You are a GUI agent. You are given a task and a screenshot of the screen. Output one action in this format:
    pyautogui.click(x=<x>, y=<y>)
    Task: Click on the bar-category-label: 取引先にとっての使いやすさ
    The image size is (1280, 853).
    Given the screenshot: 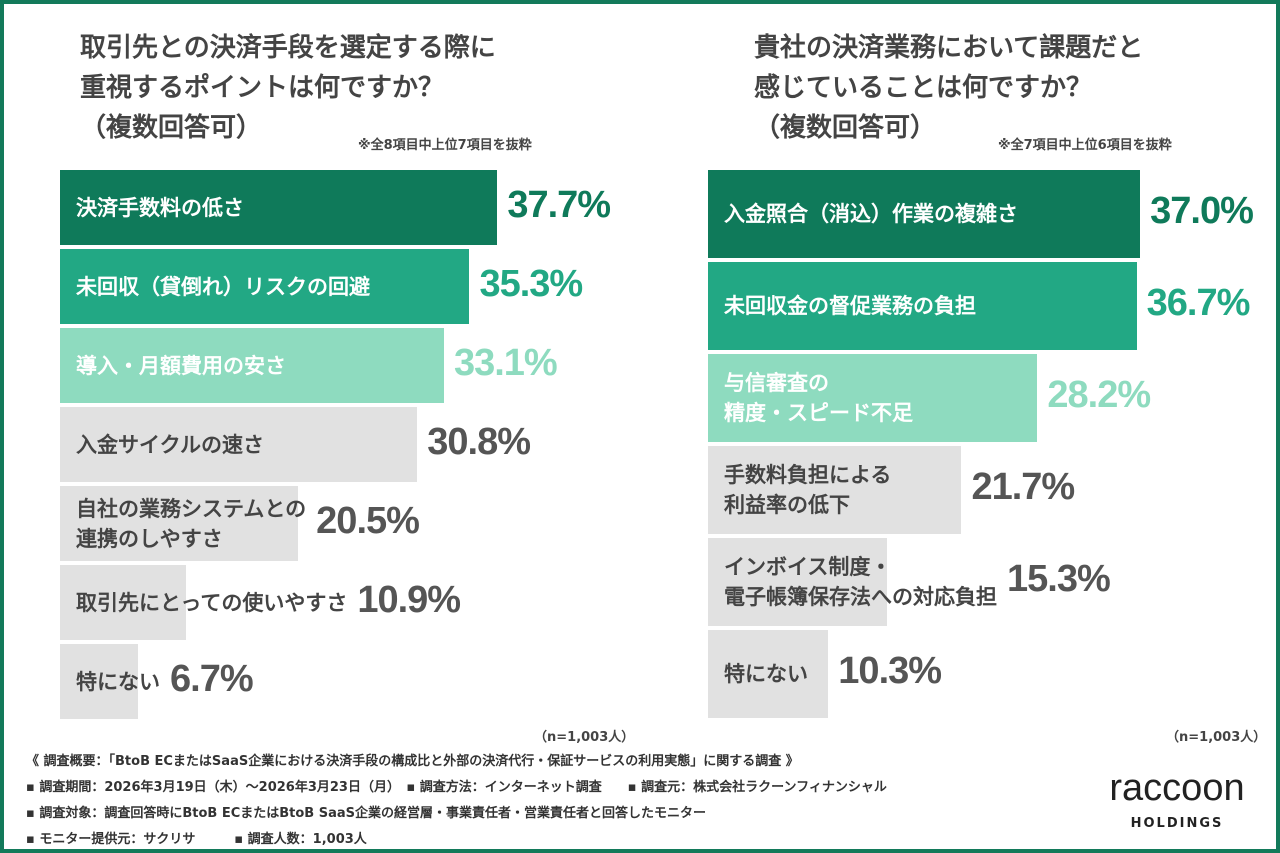 What is the action you would take?
    pyautogui.click(x=212, y=602)
    